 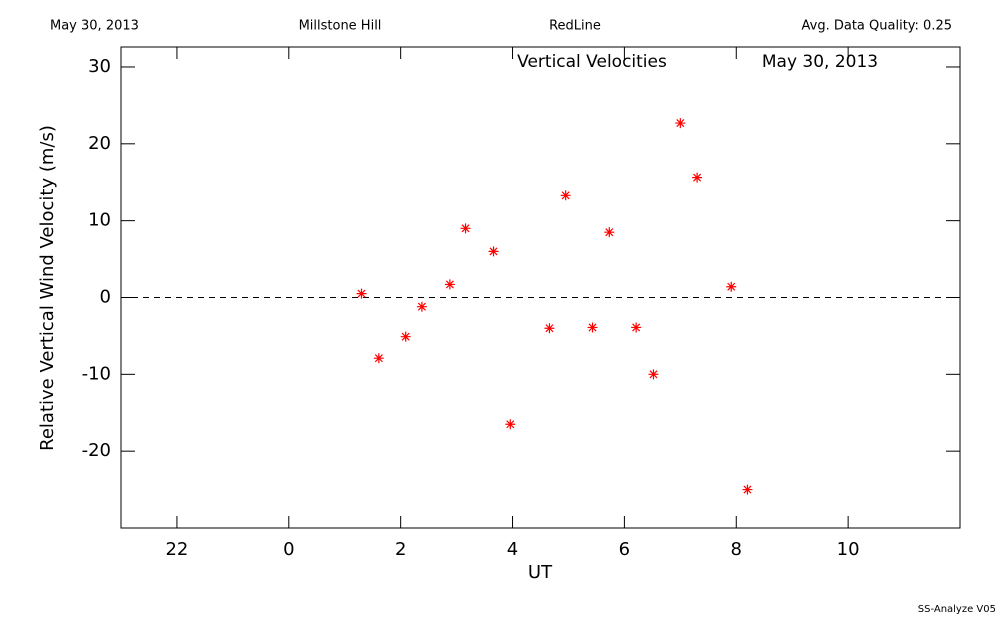 I want to click on header-date: May 30, 2013, so click(x=94, y=26).